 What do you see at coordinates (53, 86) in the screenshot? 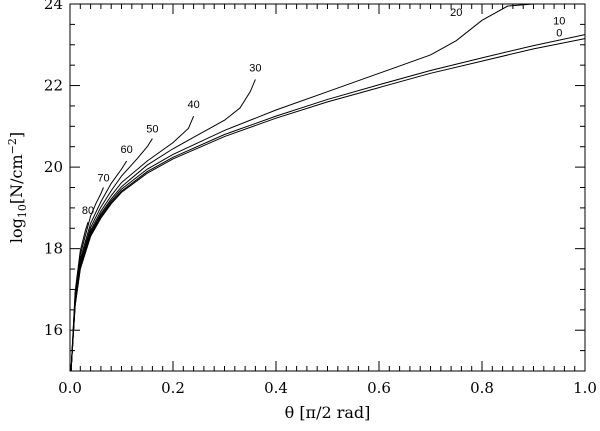
I see `y-tick-label: 22` at bounding box center [53, 86].